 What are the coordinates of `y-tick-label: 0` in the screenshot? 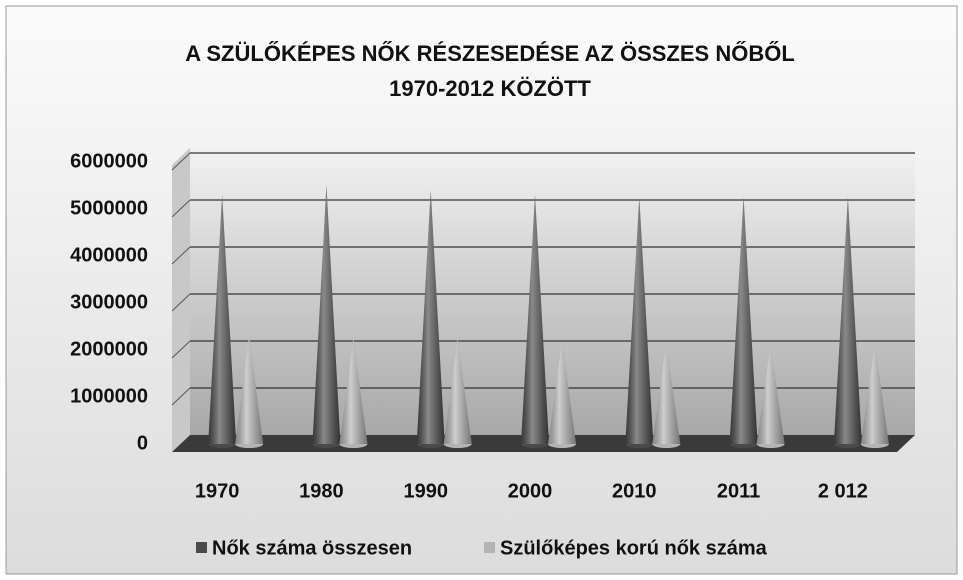 It's located at (142, 443).